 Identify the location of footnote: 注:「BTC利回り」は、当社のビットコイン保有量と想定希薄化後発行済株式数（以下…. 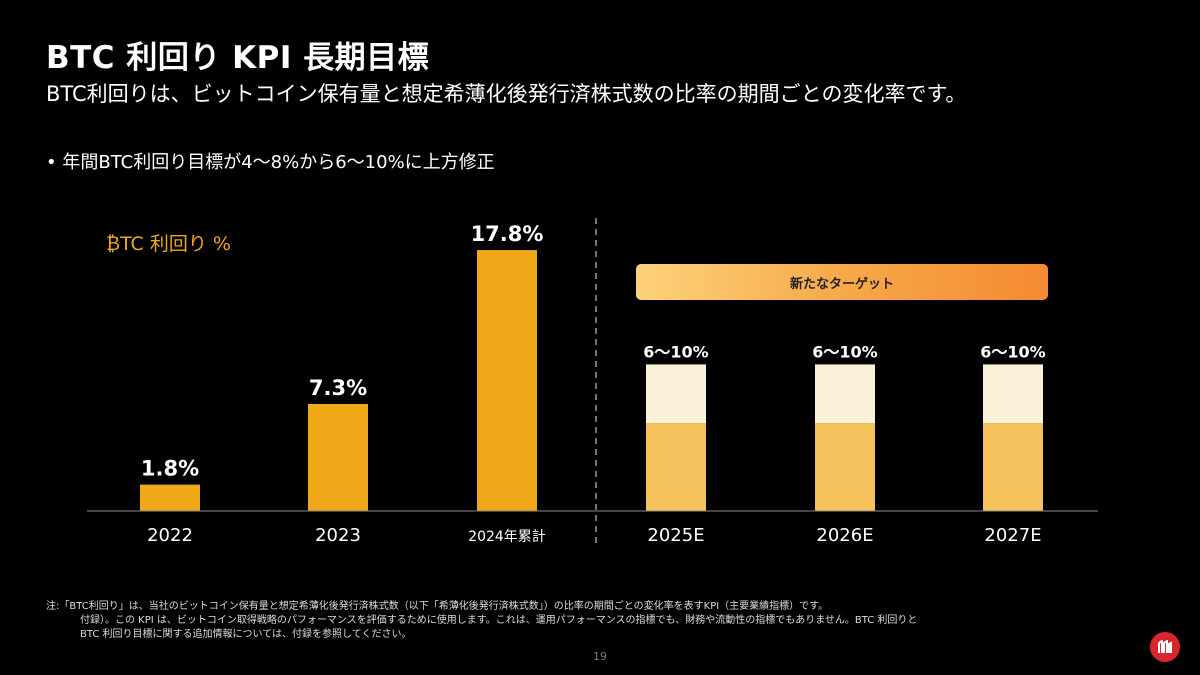
(481, 621).